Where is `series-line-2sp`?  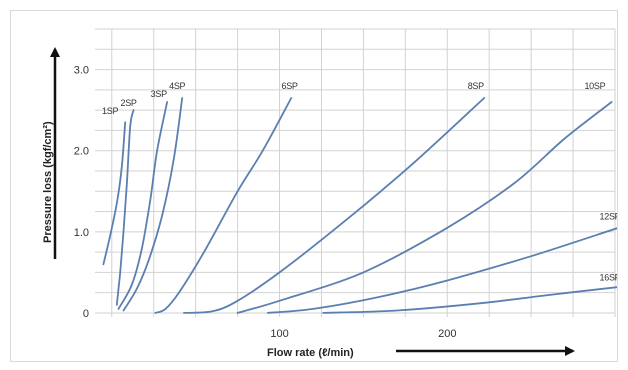
series-line-2sp is located at coordinates (125, 207).